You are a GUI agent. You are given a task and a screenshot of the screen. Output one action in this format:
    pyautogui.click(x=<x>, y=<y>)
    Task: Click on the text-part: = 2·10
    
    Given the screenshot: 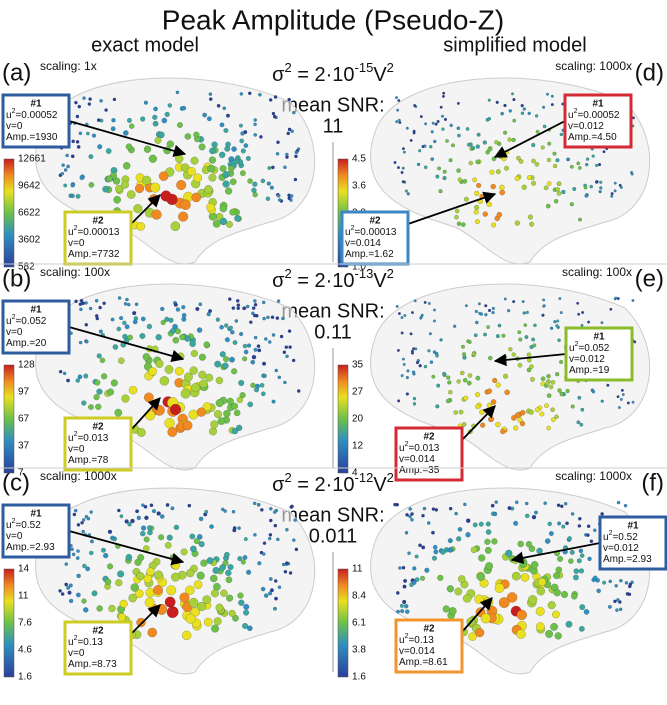 What is the action you would take?
    pyautogui.click(x=323, y=75)
    